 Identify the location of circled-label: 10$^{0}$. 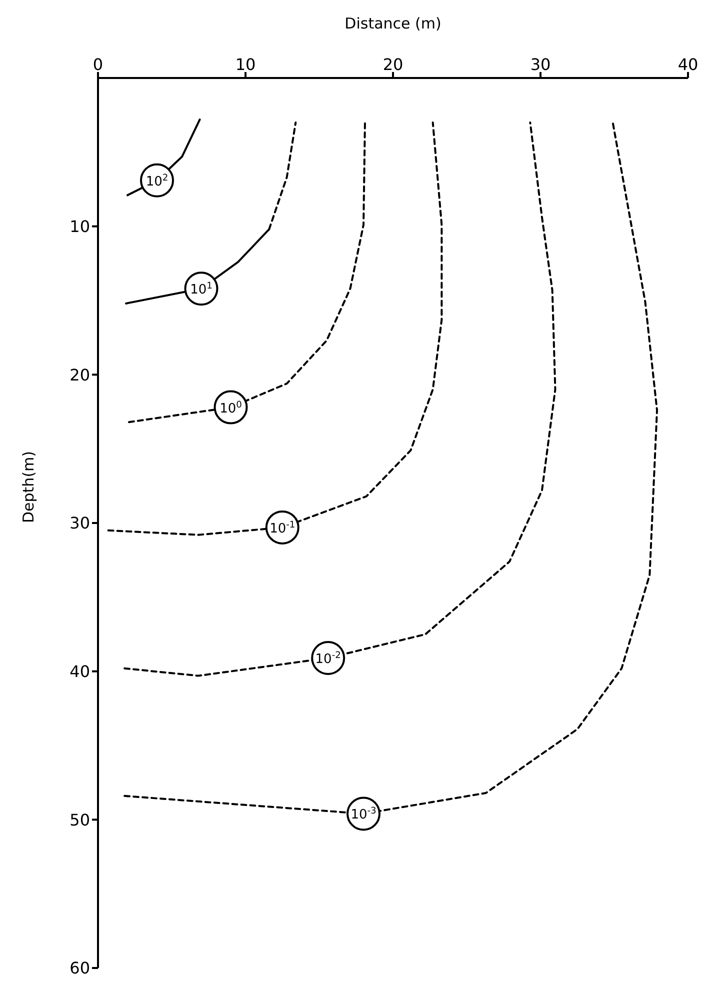
(231, 407).